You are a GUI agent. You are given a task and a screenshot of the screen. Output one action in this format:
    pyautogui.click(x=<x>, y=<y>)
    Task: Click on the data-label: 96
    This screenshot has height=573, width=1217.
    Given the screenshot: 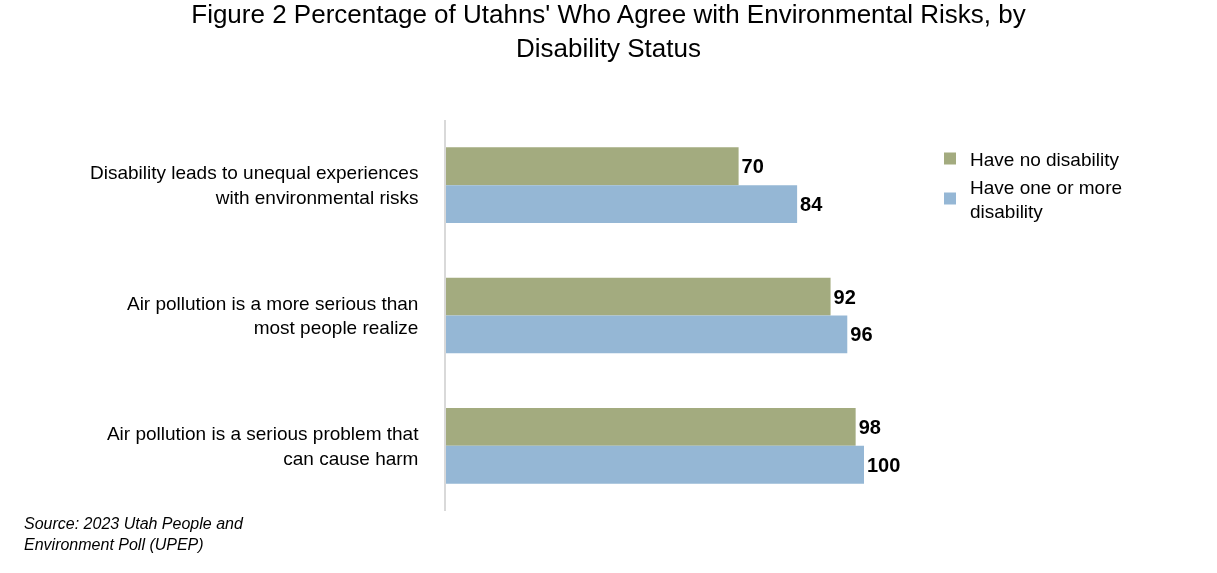 What is the action you would take?
    pyautogui.click(x=861, y=334)
    